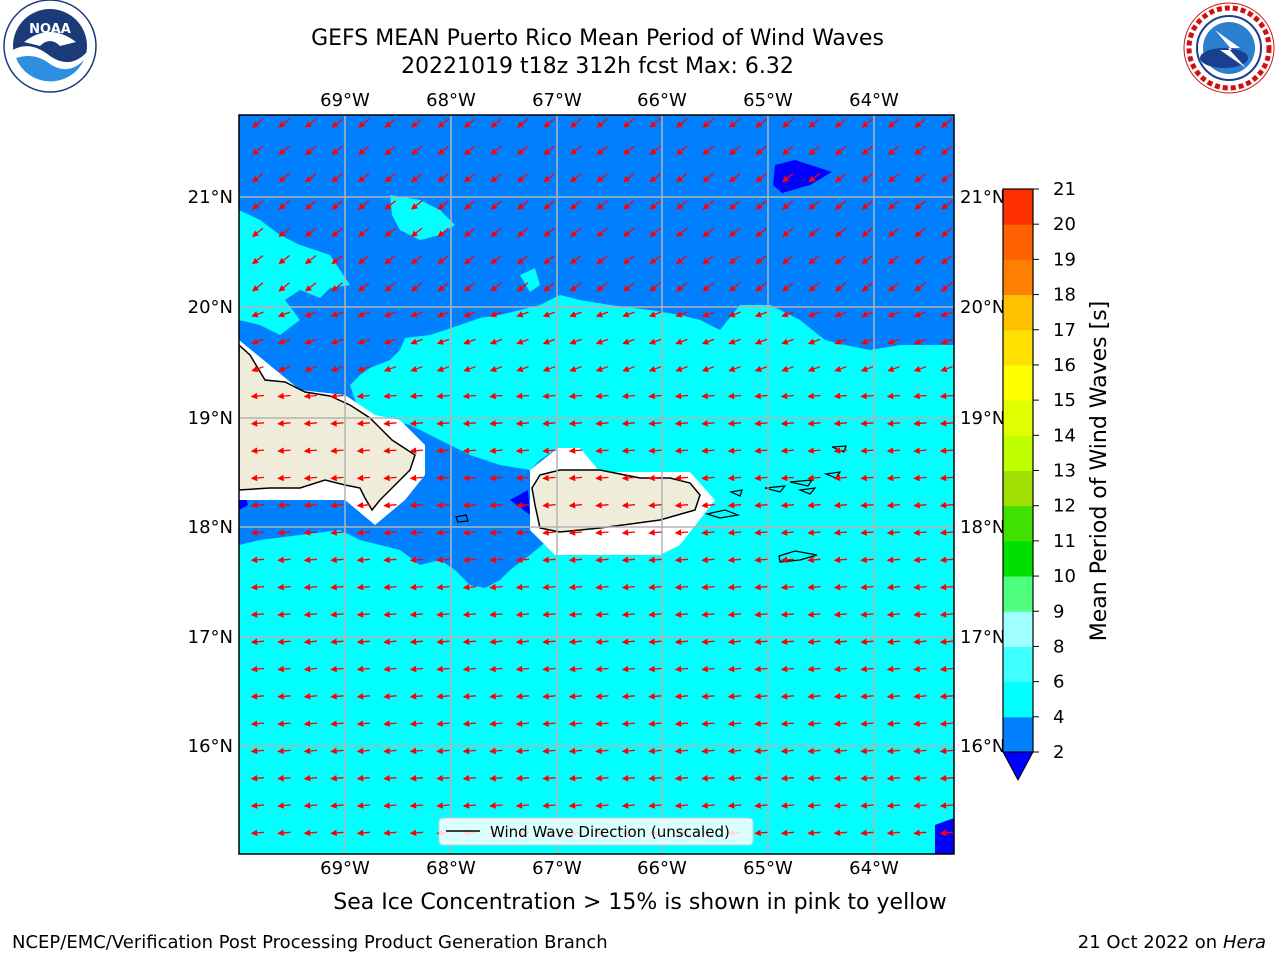  What do you see at coordinates (1064, 189) in the screenshot?
I see `colorbar-tick-label: 21` at bounding box center [1064, 189].